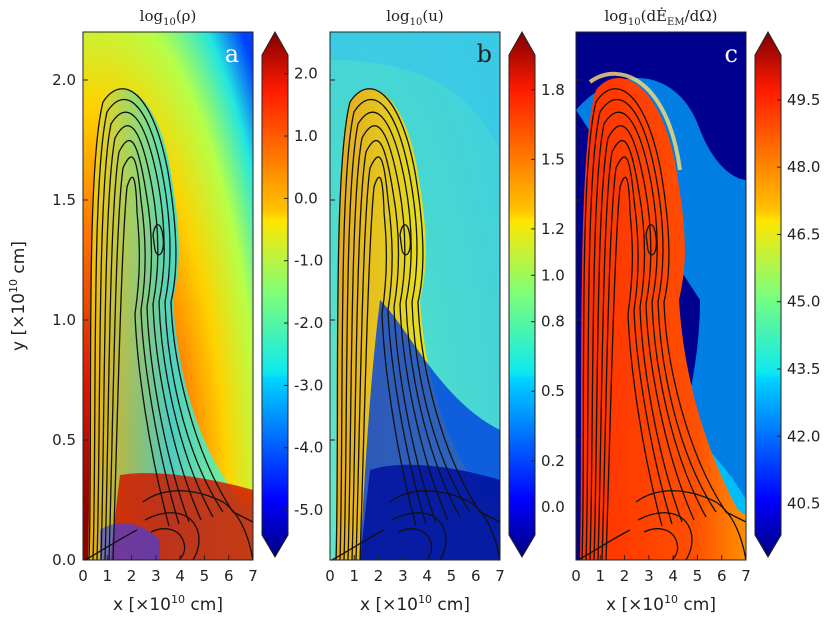 The height and width of the screenshot is (623, 830). I want to click on panel-b-label: b, so click(484, 54).